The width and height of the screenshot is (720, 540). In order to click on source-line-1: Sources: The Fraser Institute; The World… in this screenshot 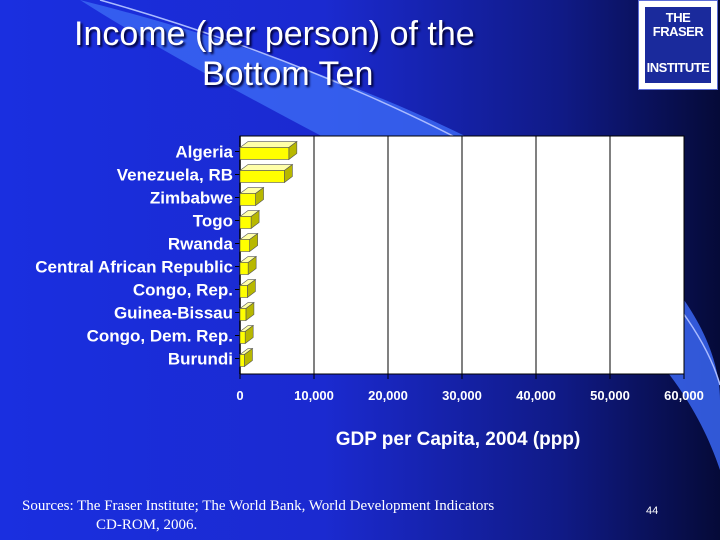, I will do `click(258, 506)`.